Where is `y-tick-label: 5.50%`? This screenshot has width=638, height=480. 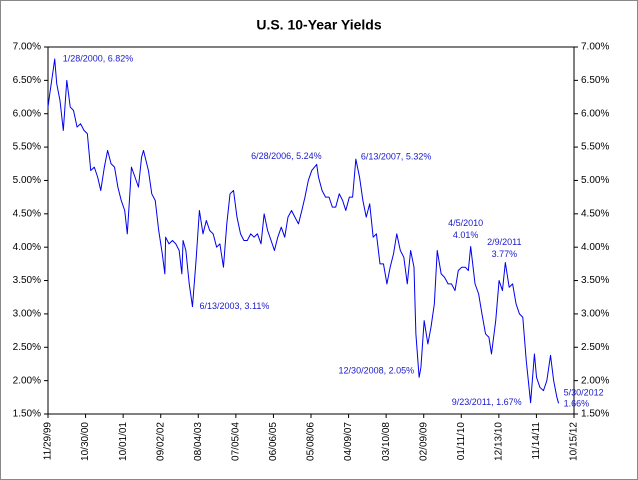 y-tick-label: 5.50% is located at coordinates (27, 147).